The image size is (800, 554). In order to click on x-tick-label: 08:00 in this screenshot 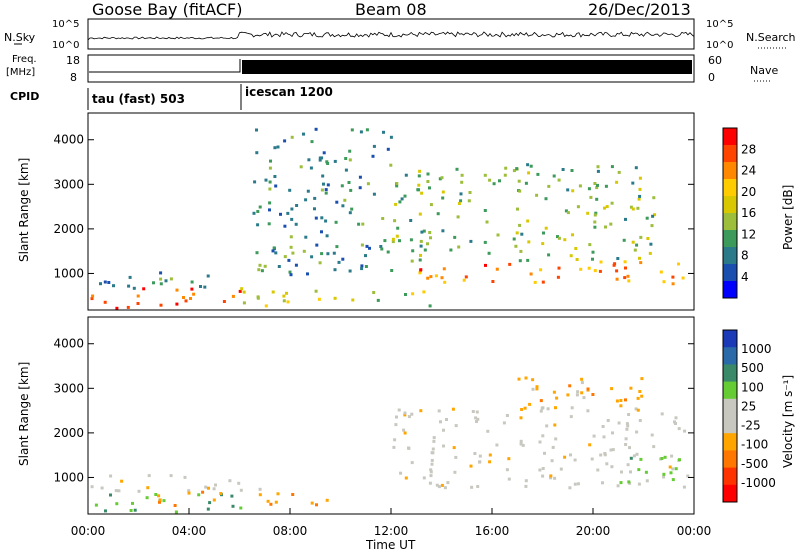, I will do `click(290, 531)`.